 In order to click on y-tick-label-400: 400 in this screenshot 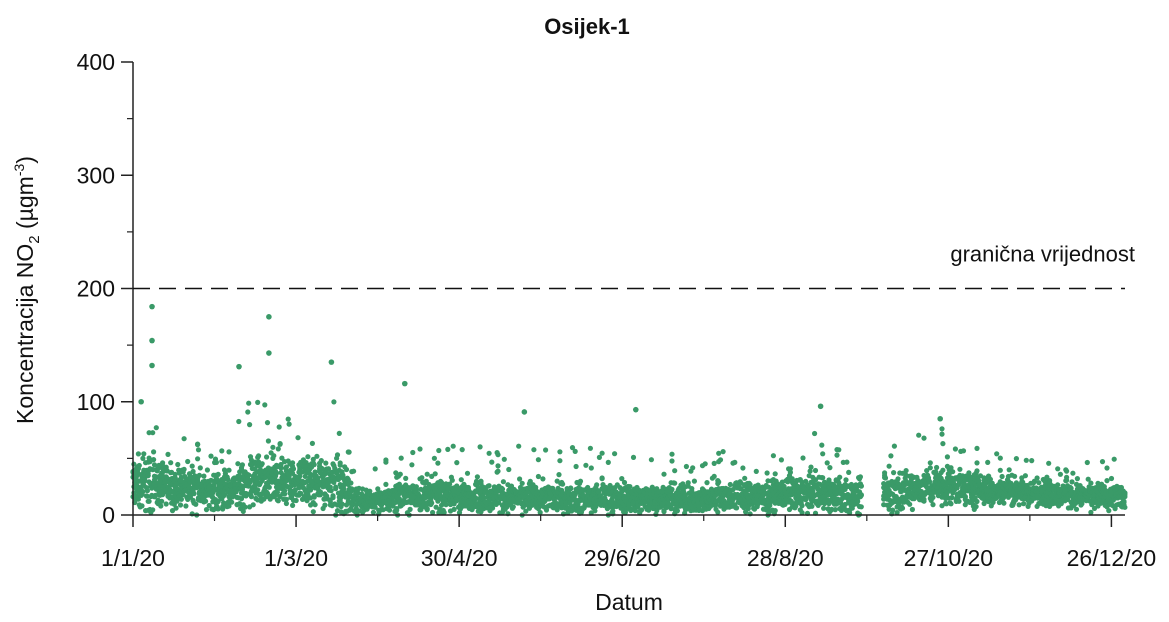, I will do `click(96, 62)`.